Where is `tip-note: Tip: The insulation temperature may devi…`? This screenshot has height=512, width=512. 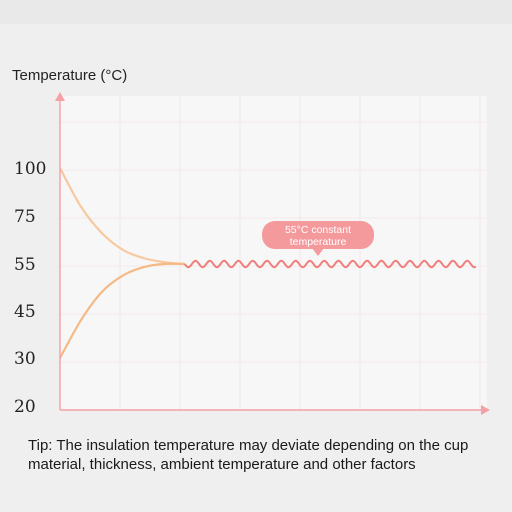
tip-note: Tip: The insulation temperature may devi… is located at coordinates (248, 455).